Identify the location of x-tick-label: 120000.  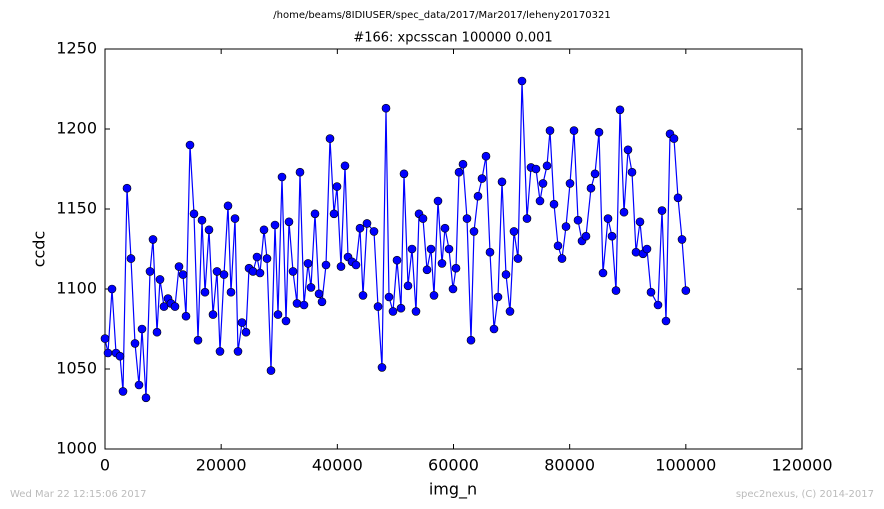
(801, 465).